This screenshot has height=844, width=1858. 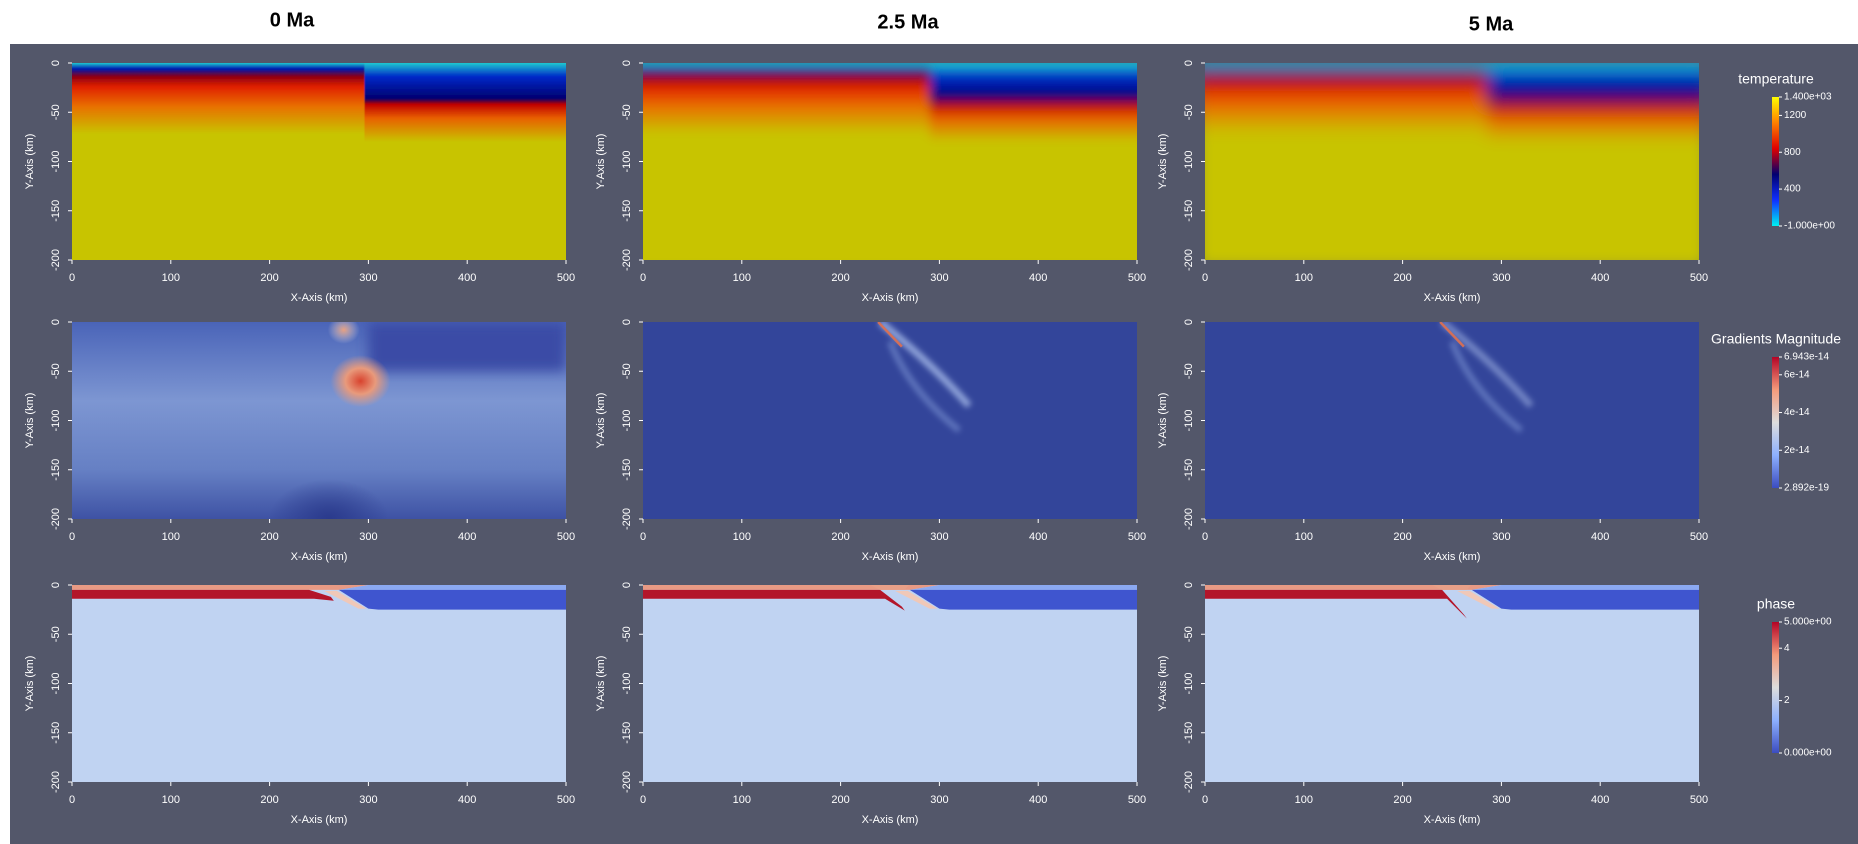 What do you see at coordinates (1336, 604) in the screenshot?
I see `phase-continental-mantle` at bounding box center [1336, 604].